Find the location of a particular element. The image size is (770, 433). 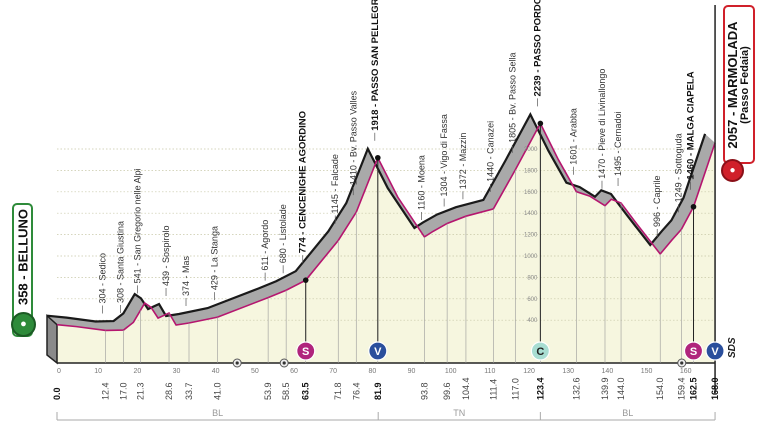

location-label: 308 - Santa Giustina is located at coordinates (121, 262).